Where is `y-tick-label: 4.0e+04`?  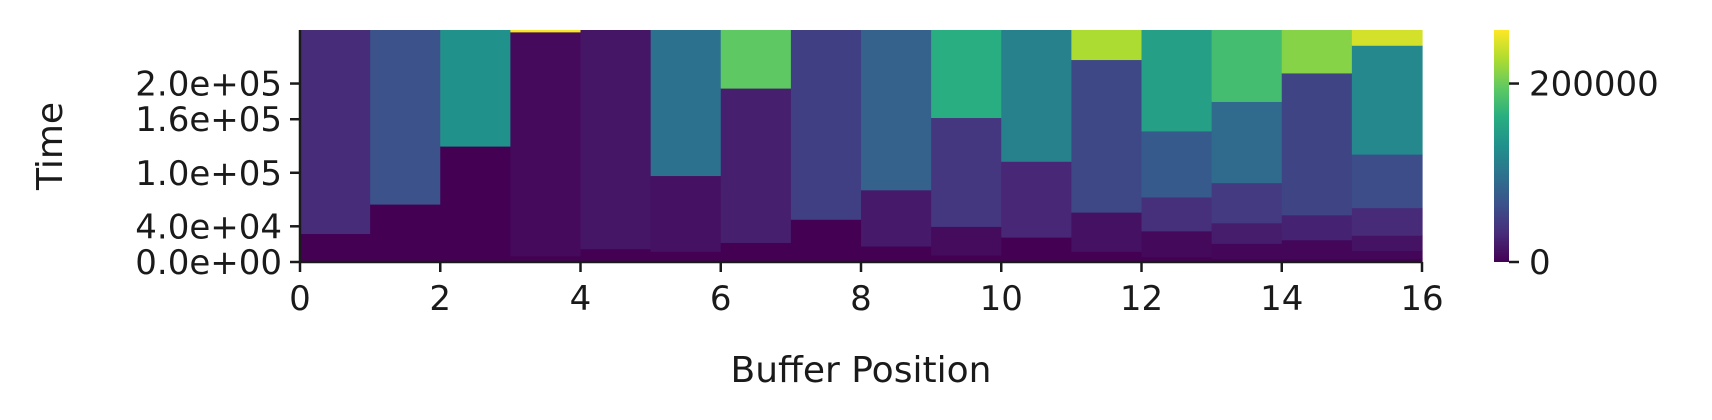
y-tick-label: 4.0e+04 is located at coordinates (208, 227).